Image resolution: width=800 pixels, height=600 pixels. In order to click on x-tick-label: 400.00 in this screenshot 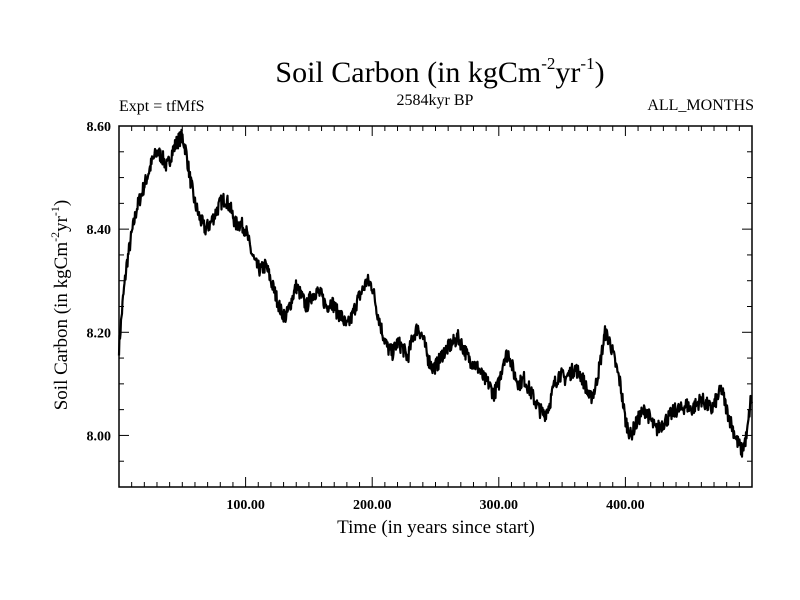, I will do `click(625, 505)`.